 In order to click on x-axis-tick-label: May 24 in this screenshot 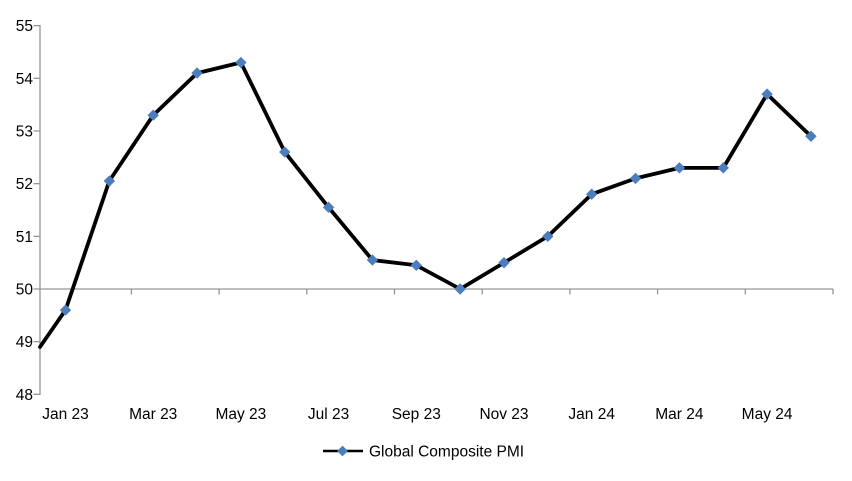, I will do `click(767, 414)`.